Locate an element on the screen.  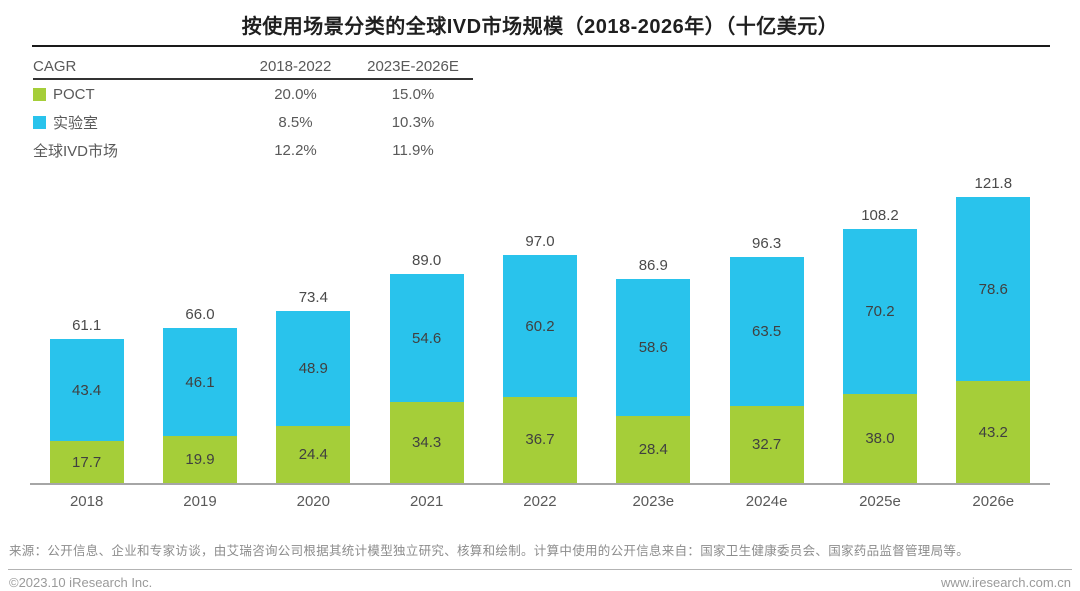
cagr-value-period2: 11.9% is located at coordinates (413, 150).